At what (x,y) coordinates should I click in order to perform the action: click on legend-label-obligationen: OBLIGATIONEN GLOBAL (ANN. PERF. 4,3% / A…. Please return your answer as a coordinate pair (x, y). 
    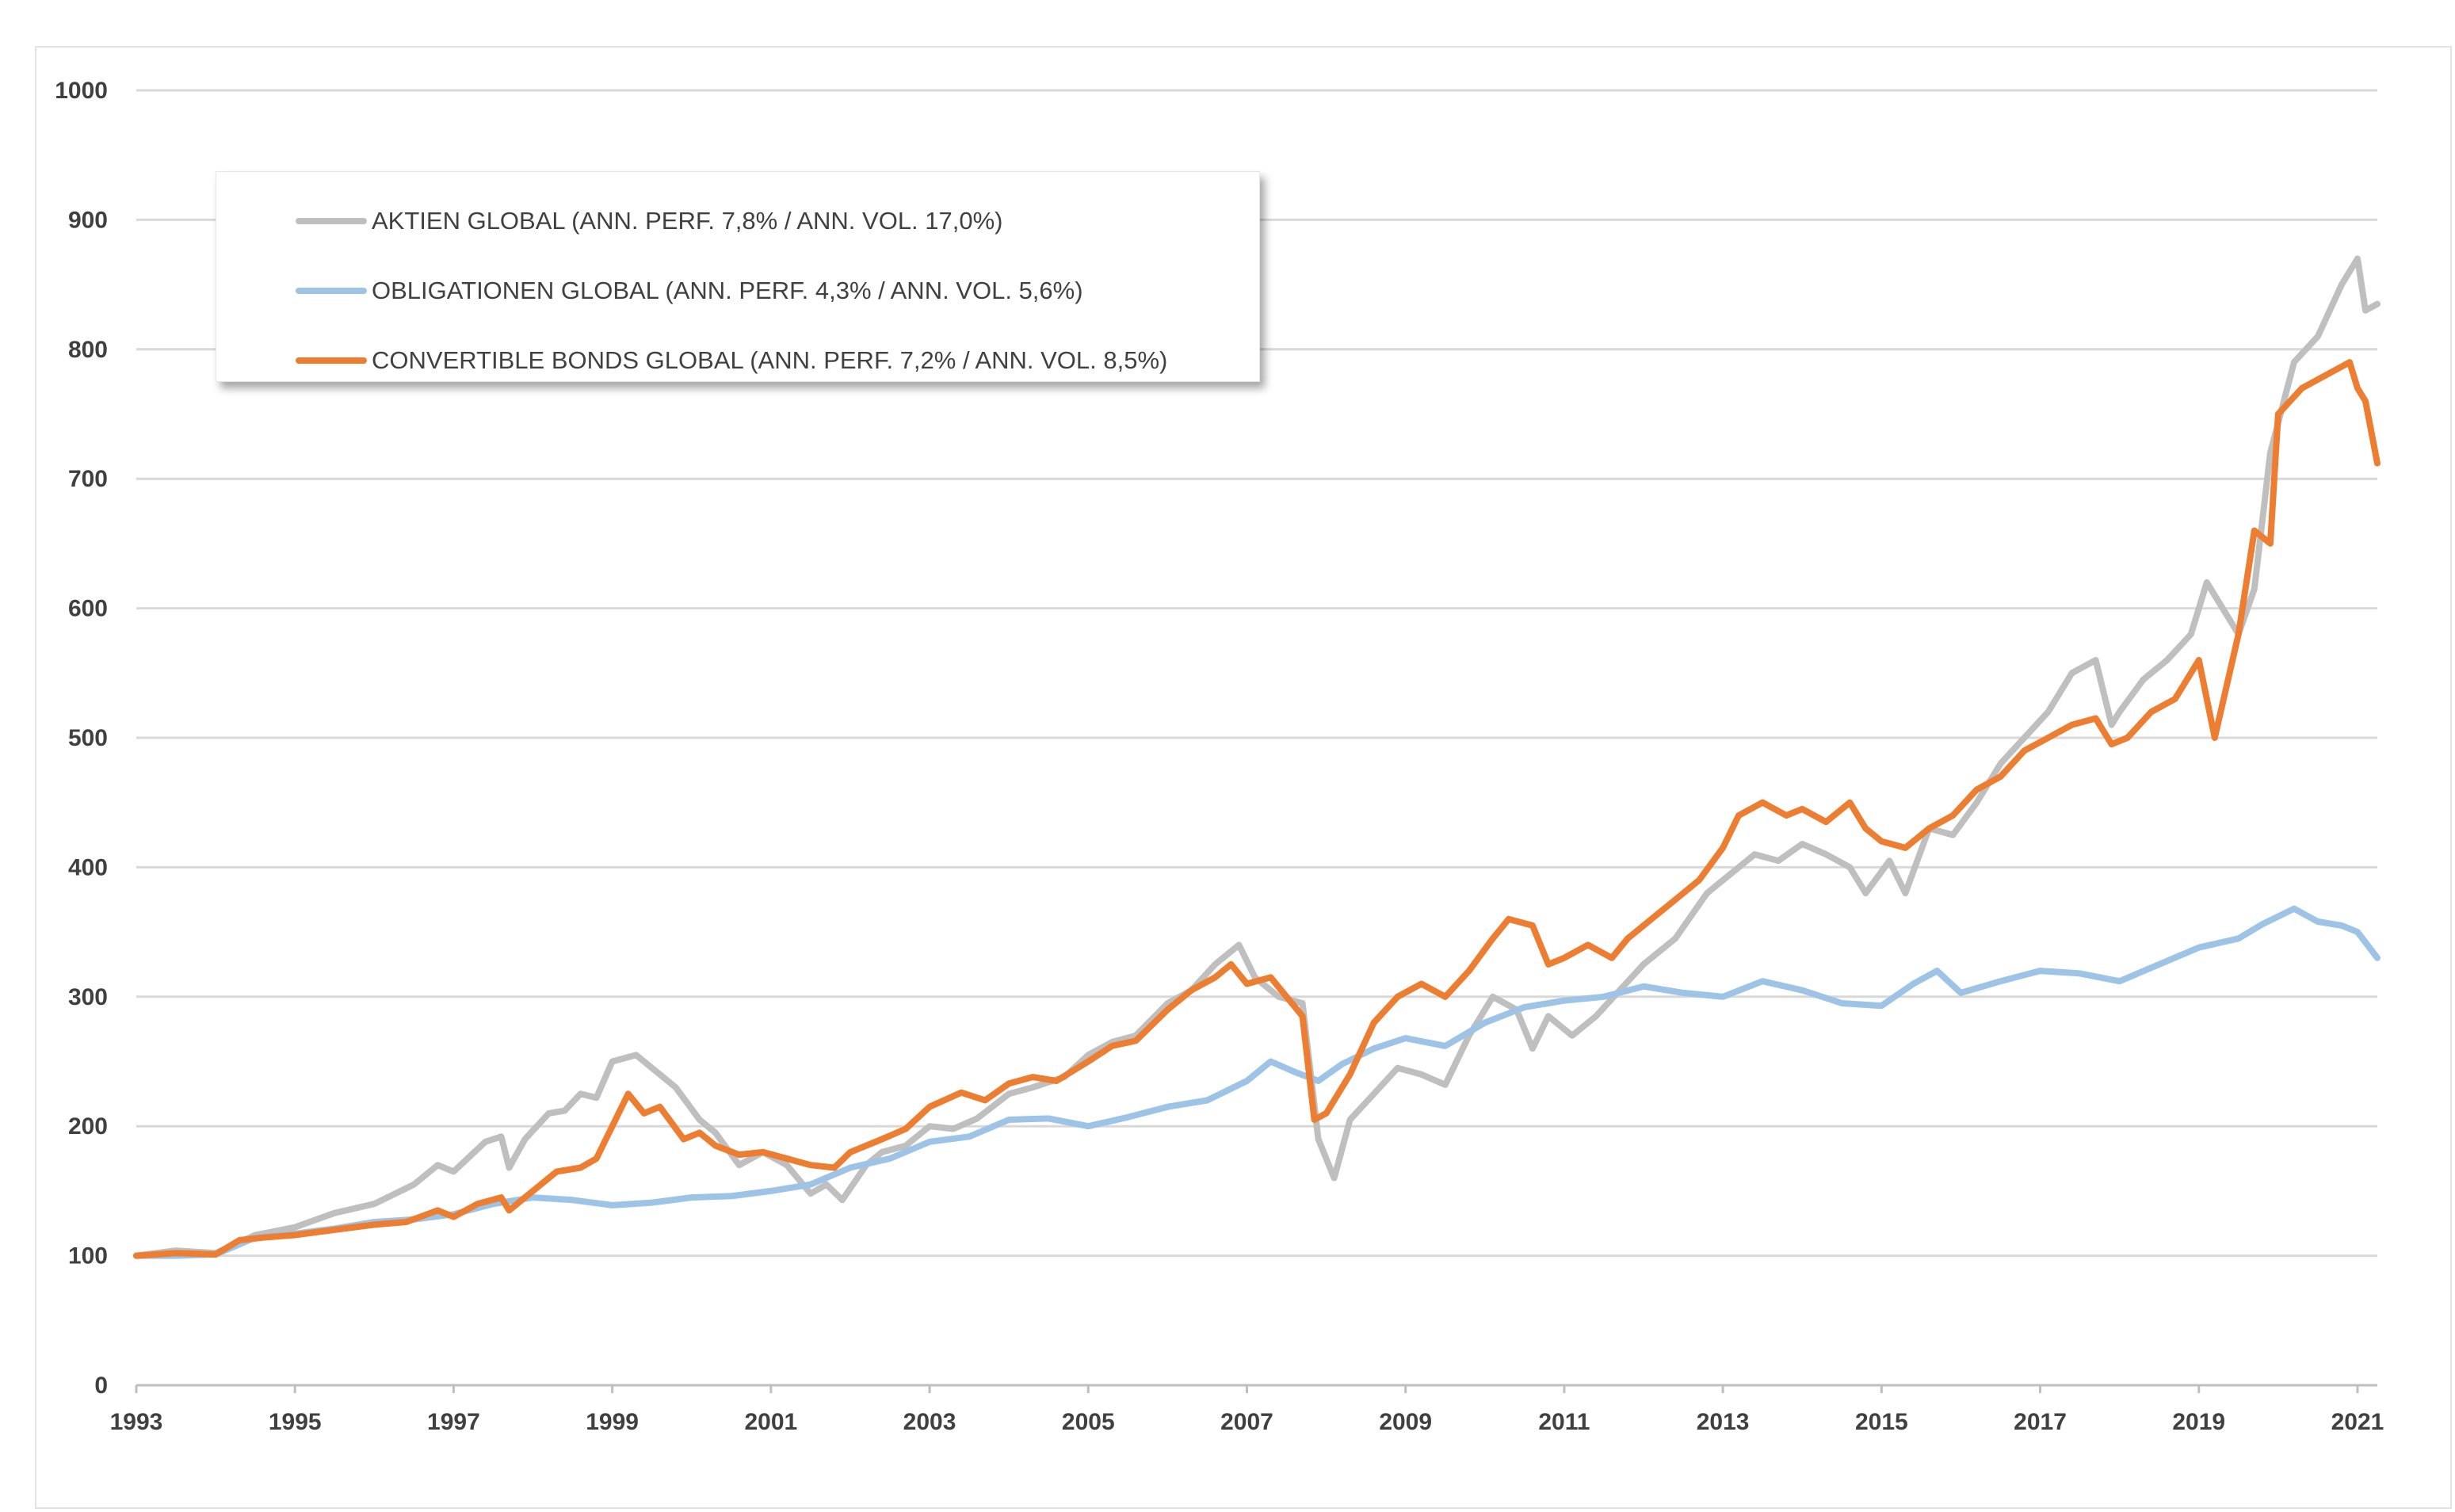
    Looking at the image, I should click on (727, 290).